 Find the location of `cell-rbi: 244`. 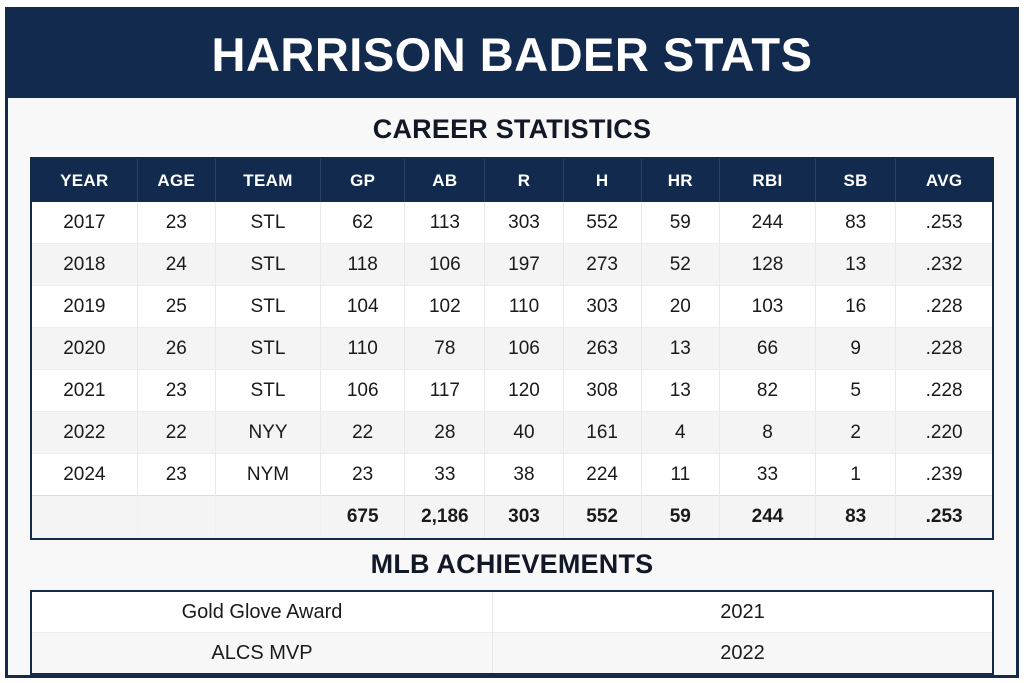

cell-rbi: 244 is located at coordinates (768, 223).